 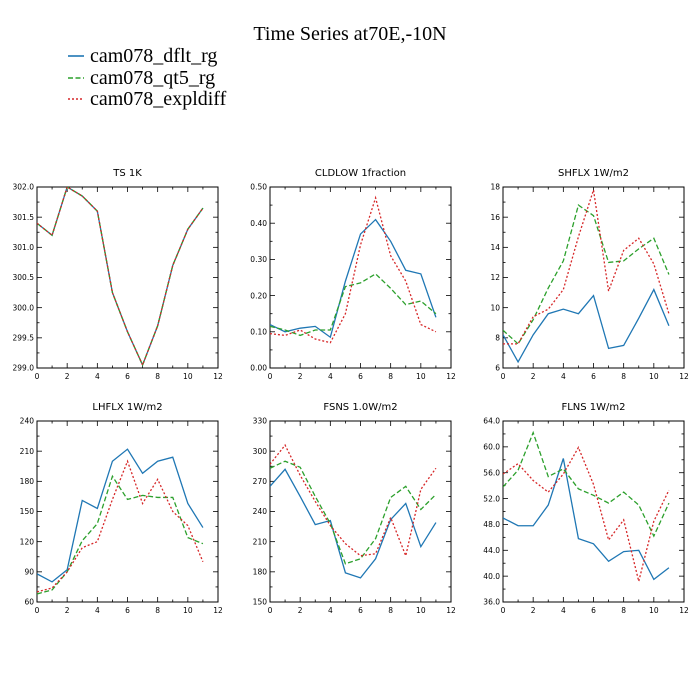 What do you see at coordinates (593, 407) in the screenshot?
I see `panel-title-5: FLNS 1W/m2` at bounding box center [593, 407].